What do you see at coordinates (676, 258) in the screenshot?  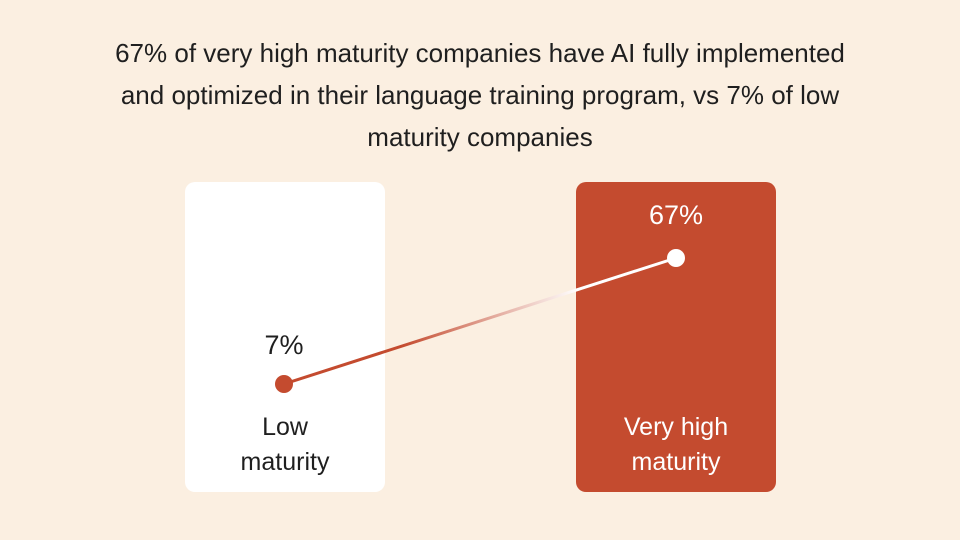 I see `data-point-very-high-maturity` at bounding box center [676, 258].